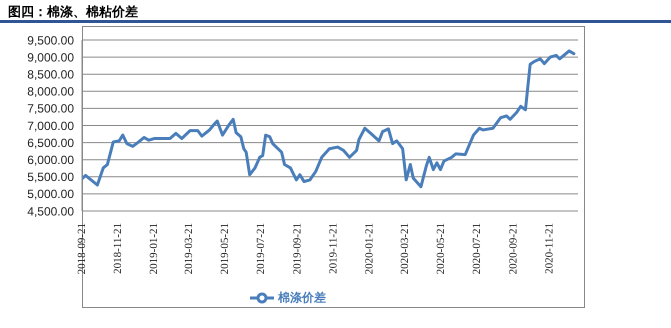 Image resolution: width=671 pixels, height=328 pixels. What do you see at coordinates (334, 248) in the screenshot?
I see `x-tick-label: 2019-11-21` at bounding box center [334, 248].